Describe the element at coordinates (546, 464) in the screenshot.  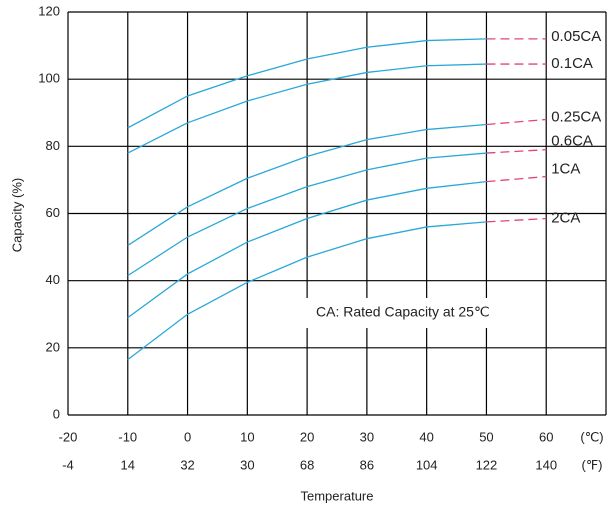
I see `x2-tick-label: 140` at that location.